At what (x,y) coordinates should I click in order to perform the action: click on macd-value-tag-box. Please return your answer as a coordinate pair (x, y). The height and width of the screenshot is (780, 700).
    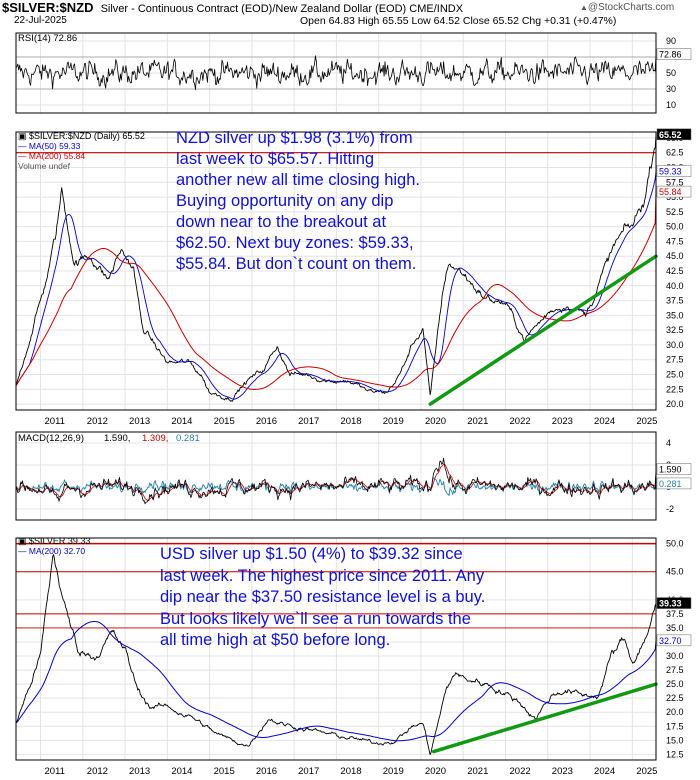
    Looking at the image, I should click on (674, 469).